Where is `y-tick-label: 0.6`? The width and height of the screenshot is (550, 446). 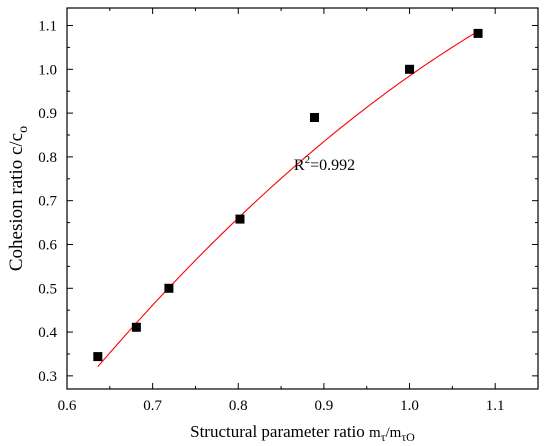
y-tick-label: 0.6 is located at coordinates (47, 245).